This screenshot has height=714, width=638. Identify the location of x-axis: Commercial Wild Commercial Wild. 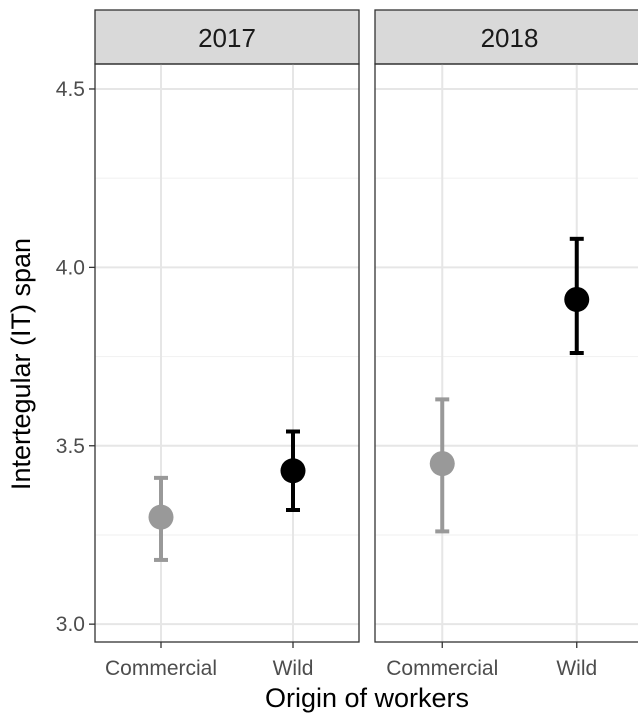
(351, 661).